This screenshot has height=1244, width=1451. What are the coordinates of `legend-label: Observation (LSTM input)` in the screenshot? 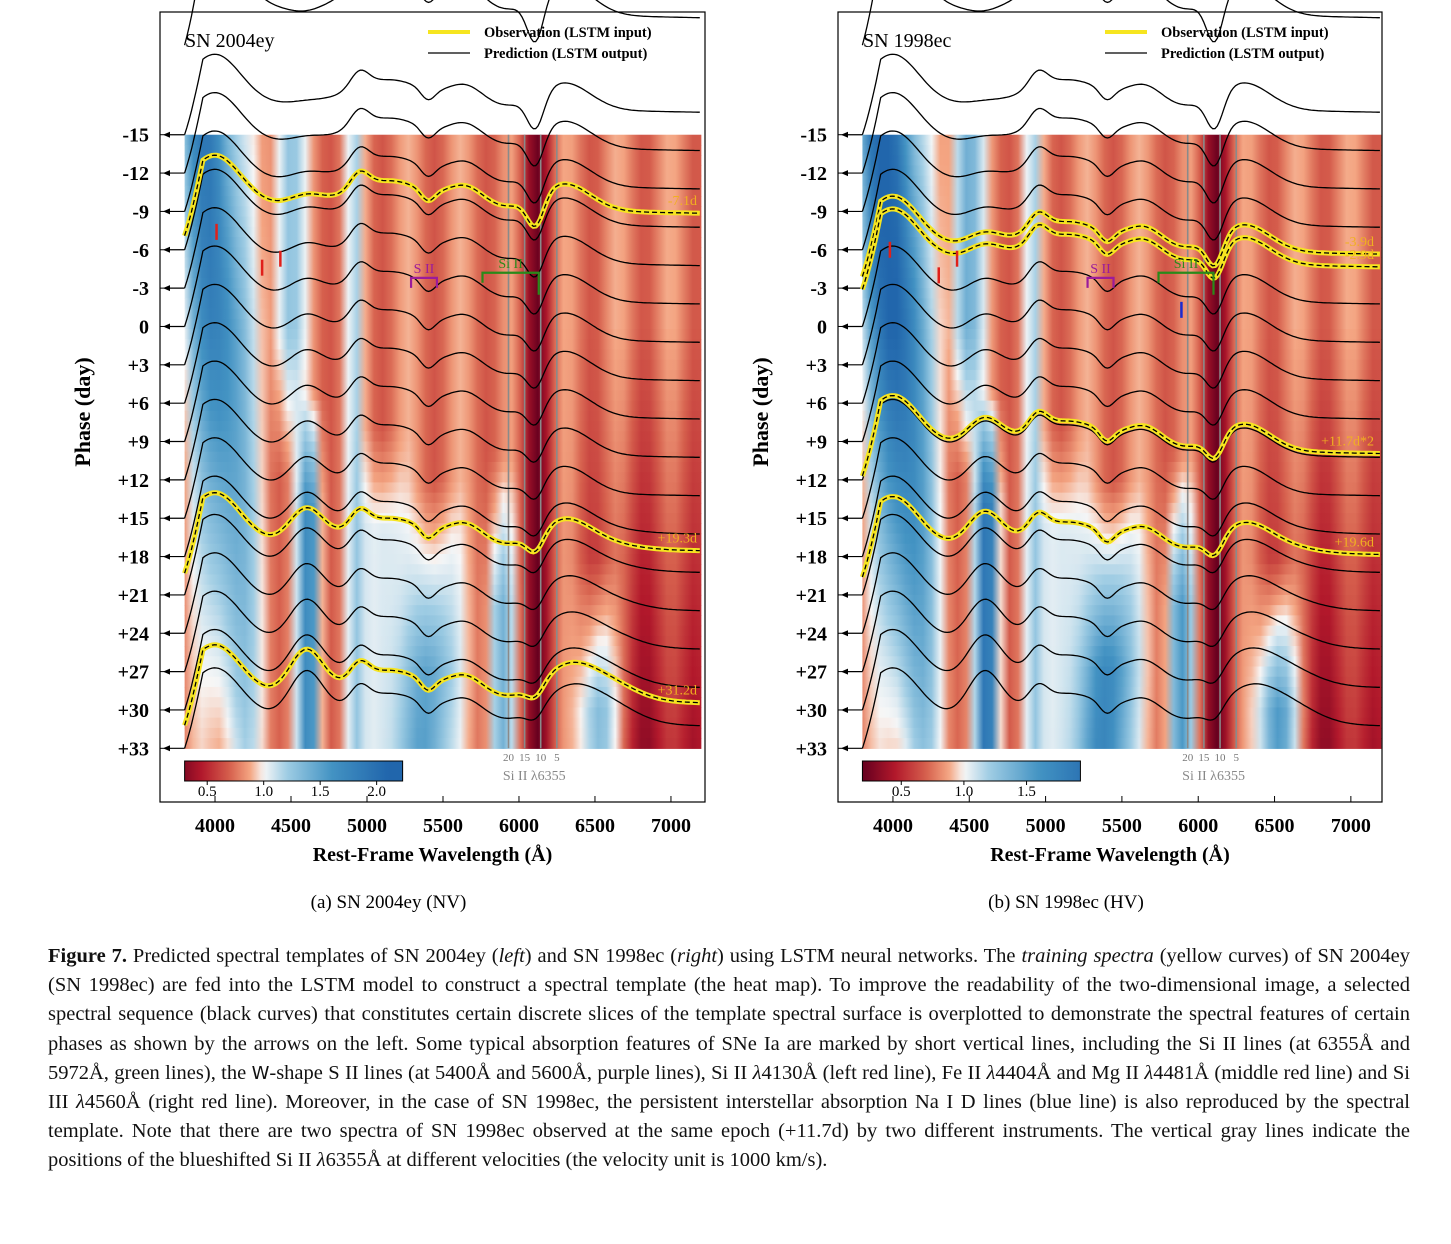 It's located at (1245, 33).